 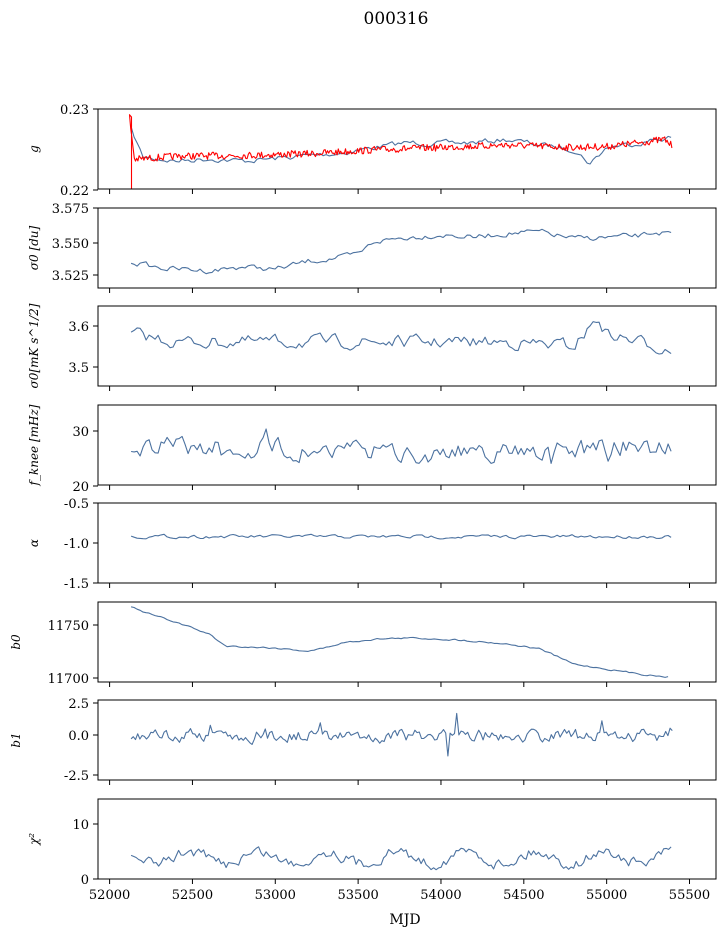 What do you see at coordinates (34, 345) in the screenshot?
I see `y-axis-label: σ0[mK s^1/2]` at bounding box center [34, 345].